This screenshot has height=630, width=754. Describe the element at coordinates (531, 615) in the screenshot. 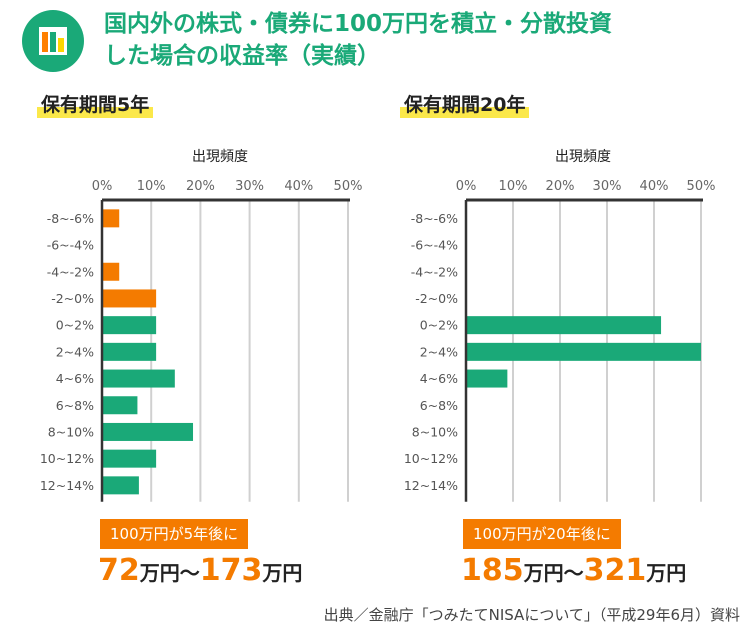

I see `source-note: 出典／金融庁「つみたてNISAについて」（平成29年6月）資料` at that location.